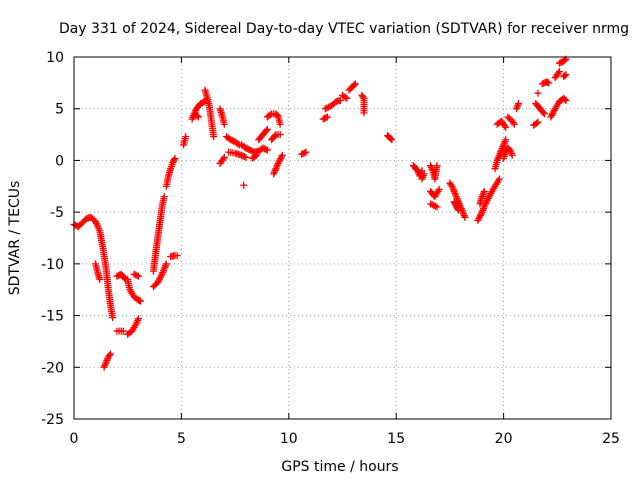  Describe the element at coordinates (52, 265) in the screenshot. I see `y-tick-label: -10` at that location.